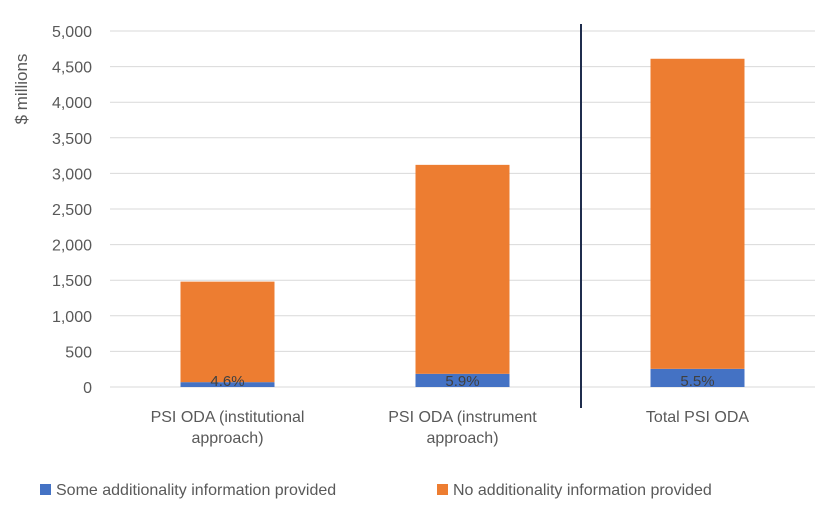  Describe the element at coordinates (697, 381) in the screenshot. I see `data-label: 5.5%` at that location.